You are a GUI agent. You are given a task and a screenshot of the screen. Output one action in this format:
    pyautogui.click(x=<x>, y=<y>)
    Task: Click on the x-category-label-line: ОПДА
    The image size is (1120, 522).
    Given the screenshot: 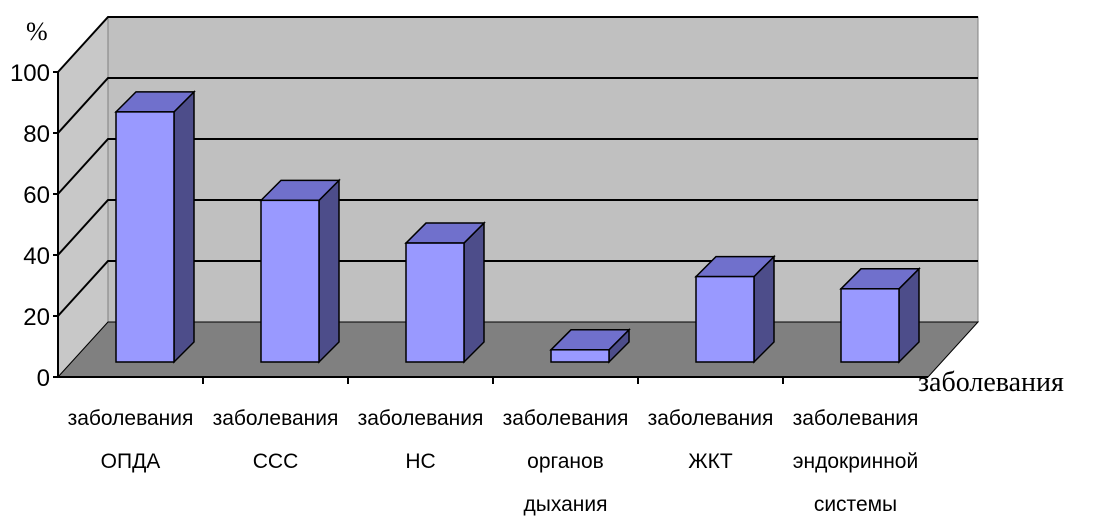 What is the action you would take?
    pyautogui.click(x=131, y=461)
    